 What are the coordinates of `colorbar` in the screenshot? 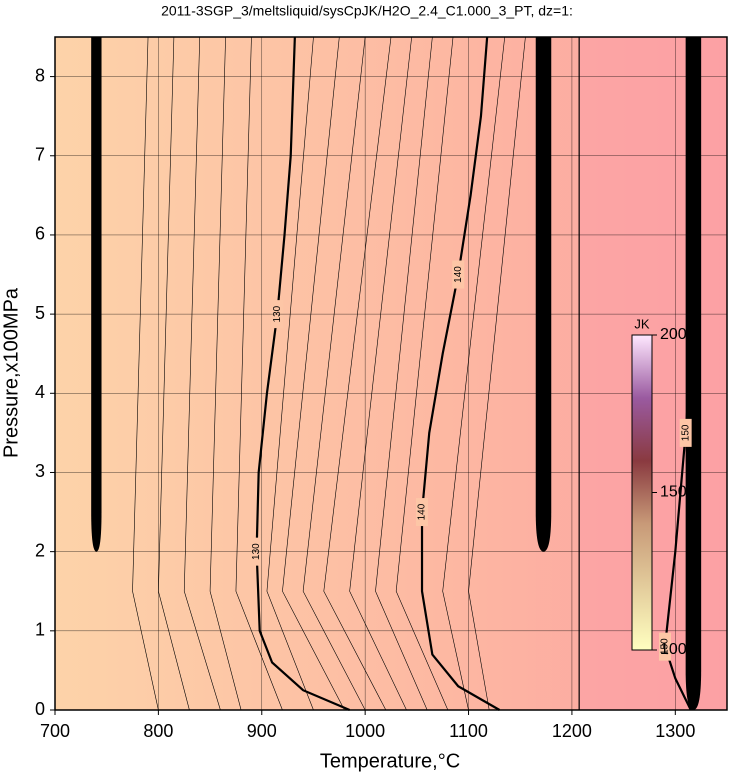 It's located at (642, 492).